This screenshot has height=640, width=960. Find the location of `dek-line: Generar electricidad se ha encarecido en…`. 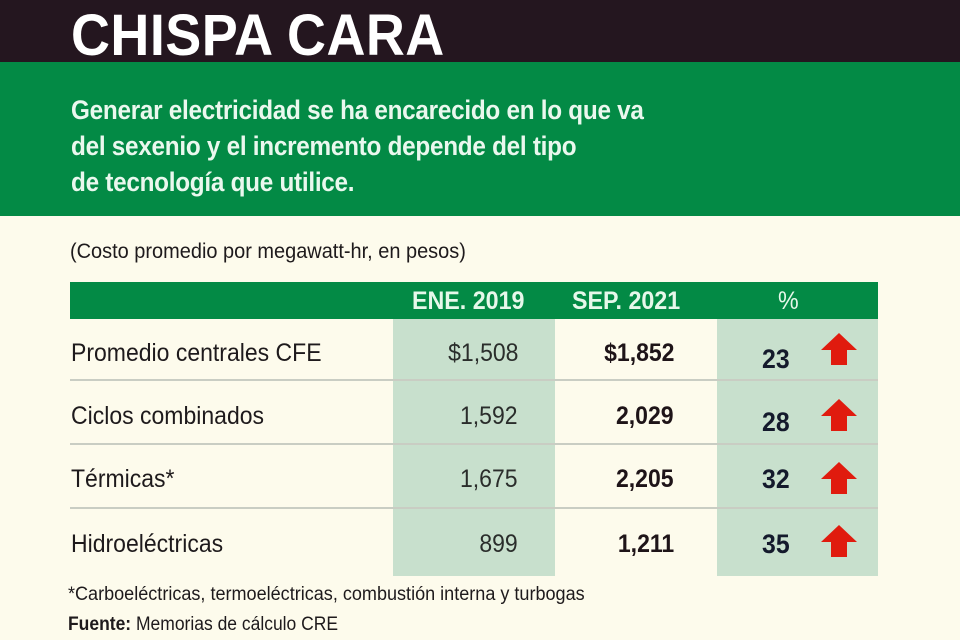

dek-line: Generar electricidad se ha encarecido en… is located at coordinates (357, 110).